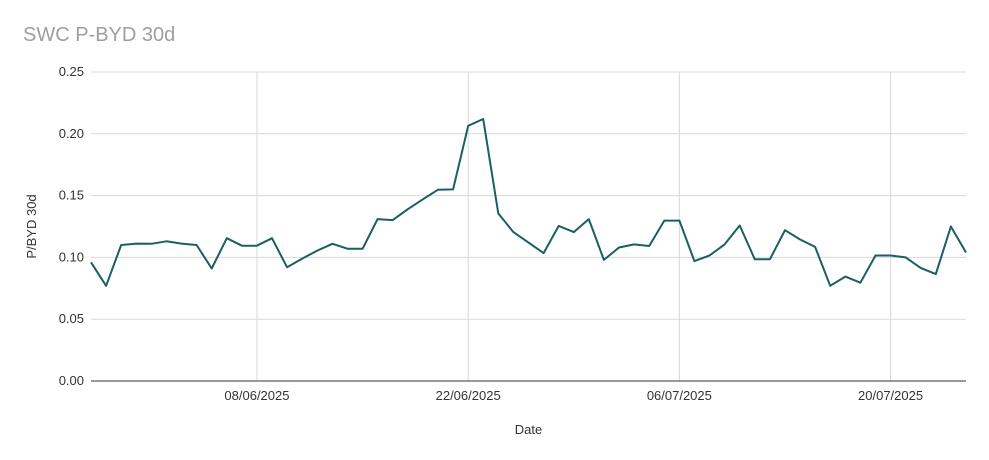 This screenshot has height=460, width=989. I want to click on x-axis-label: Date, so click(528, 429).